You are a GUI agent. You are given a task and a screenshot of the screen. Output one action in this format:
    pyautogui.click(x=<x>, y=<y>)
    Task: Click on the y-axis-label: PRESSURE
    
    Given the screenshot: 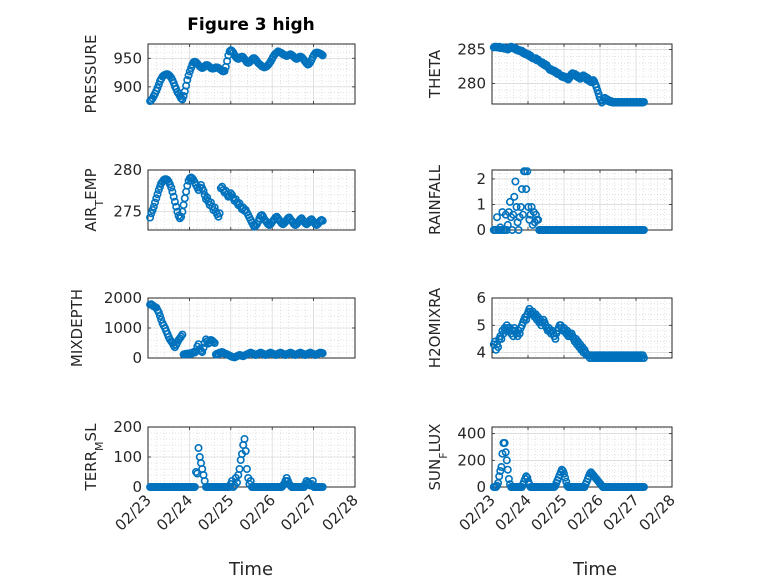 What is the action you would take?
    pyautogui.click(x=91, y=74)
    